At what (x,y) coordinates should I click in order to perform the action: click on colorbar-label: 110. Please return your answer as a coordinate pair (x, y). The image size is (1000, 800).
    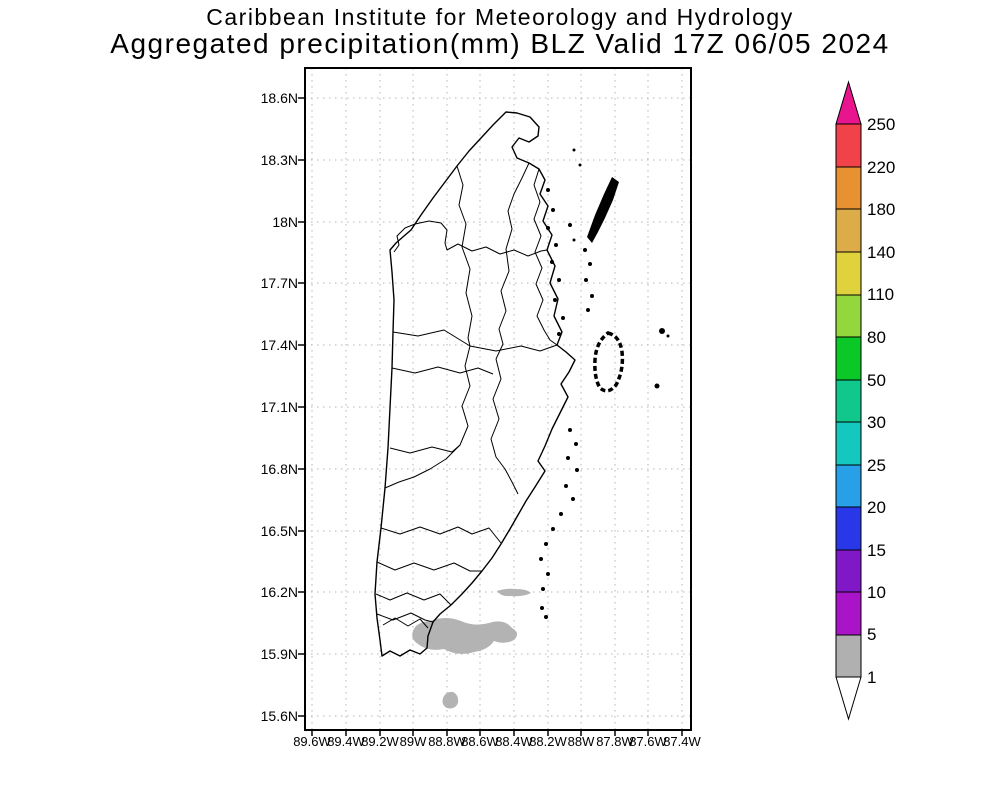
    Looking at the image, I should click on (881, 294).